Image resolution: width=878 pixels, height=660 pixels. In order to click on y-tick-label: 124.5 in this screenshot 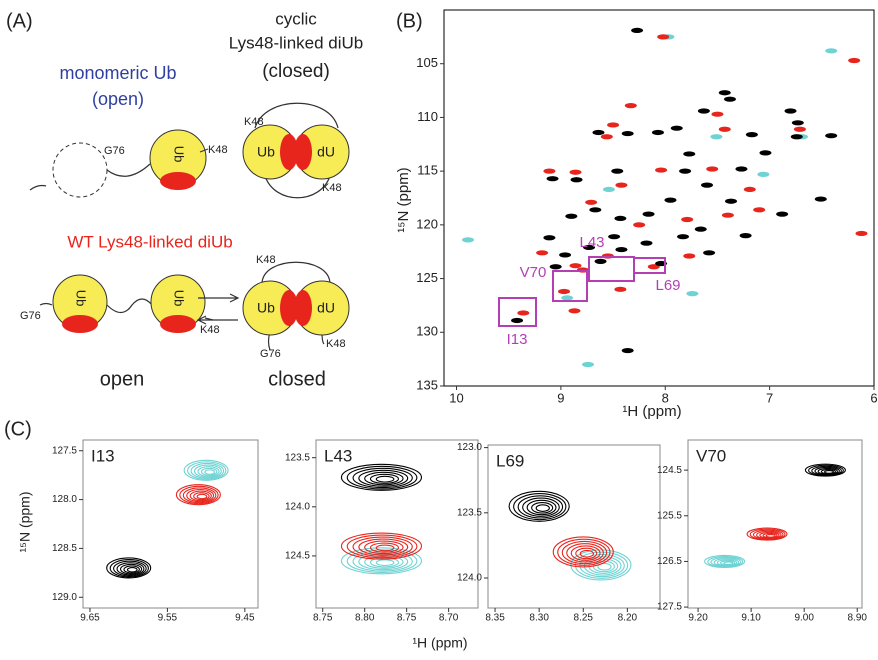, I will do `click(669, 470)`.